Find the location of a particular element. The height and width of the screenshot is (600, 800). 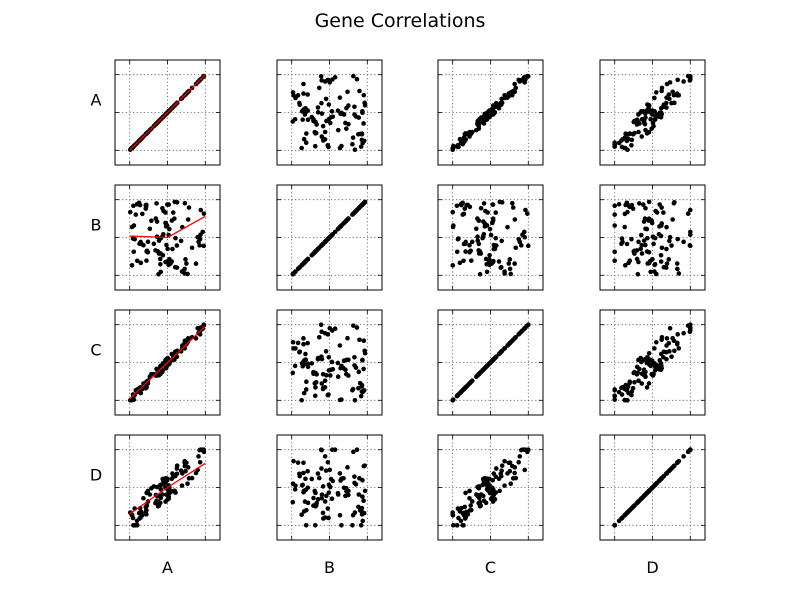

row-label-d: D is located at coordinates (96, 474).